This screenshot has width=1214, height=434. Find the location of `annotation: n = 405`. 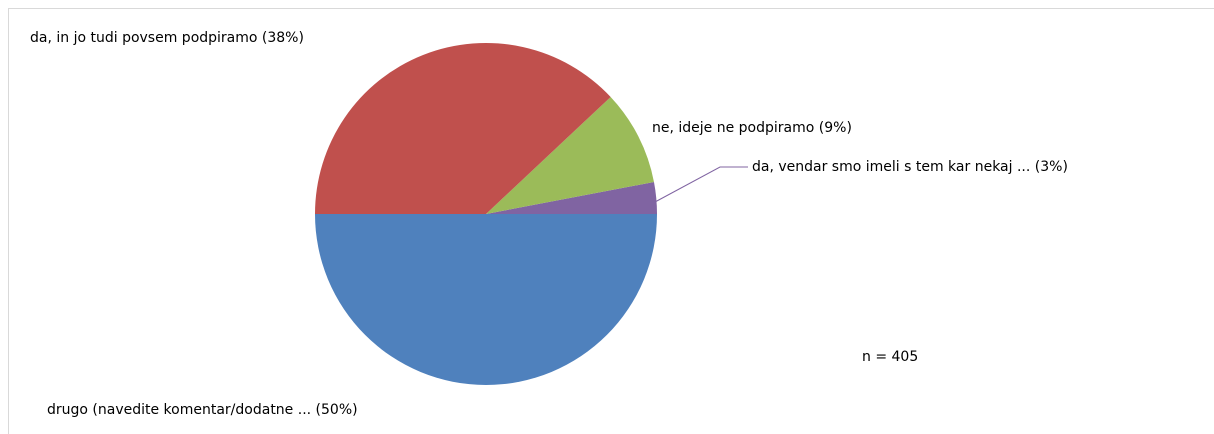

annotation: n = 405 is located at coordinates (890, 357).